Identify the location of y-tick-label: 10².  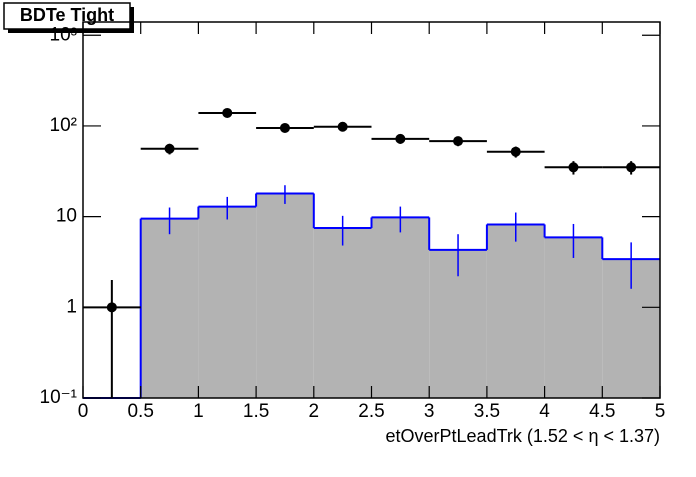
(63, 125).